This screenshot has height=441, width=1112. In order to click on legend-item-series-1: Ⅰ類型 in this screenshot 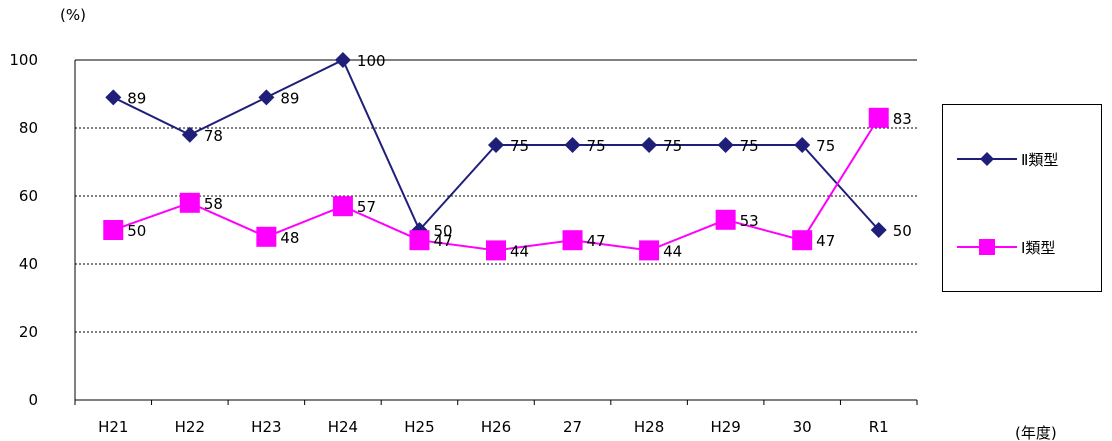, I will do `click(1006, 247)`.